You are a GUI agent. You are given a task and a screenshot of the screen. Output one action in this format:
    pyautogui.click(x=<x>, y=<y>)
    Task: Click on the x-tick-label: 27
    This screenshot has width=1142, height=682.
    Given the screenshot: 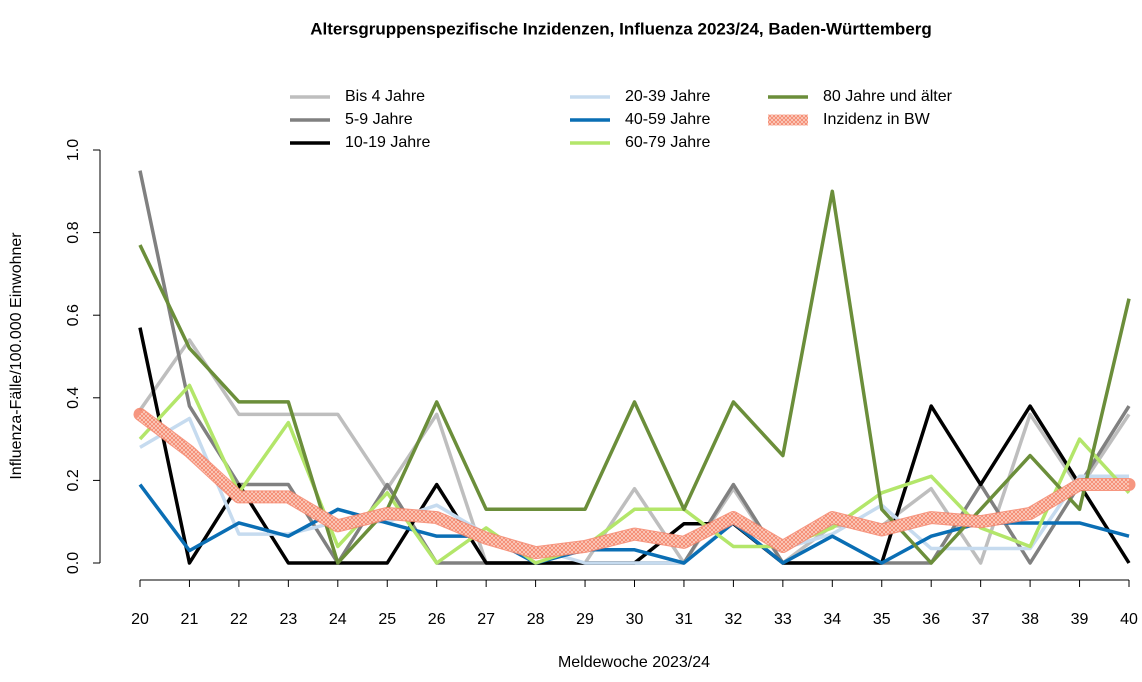 What is the action you would take?
    pyautogui.click(x=486, y=619)
    